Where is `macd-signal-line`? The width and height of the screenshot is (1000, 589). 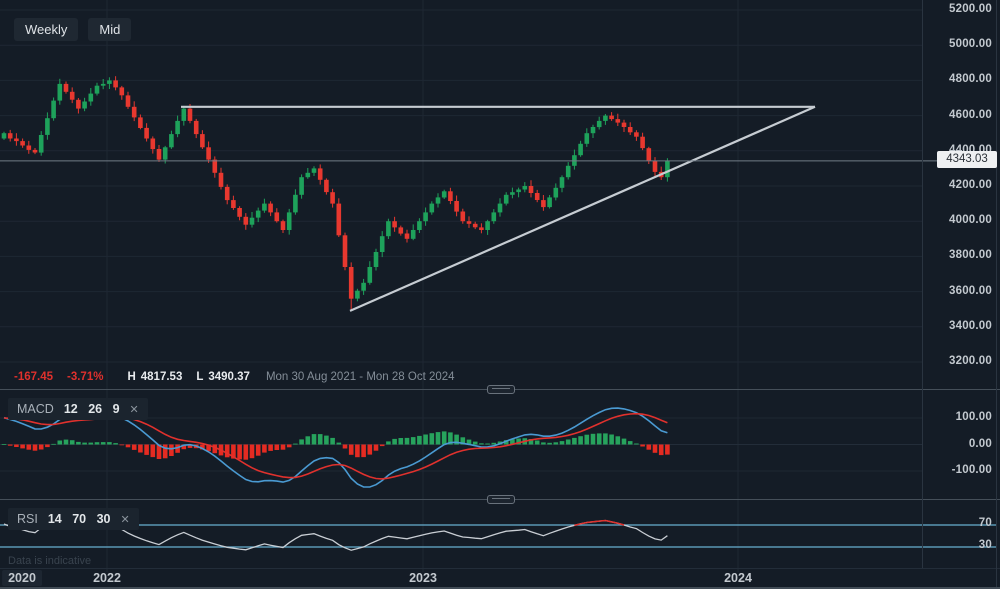
macd-signal-line is located at coordinates (335, 446).